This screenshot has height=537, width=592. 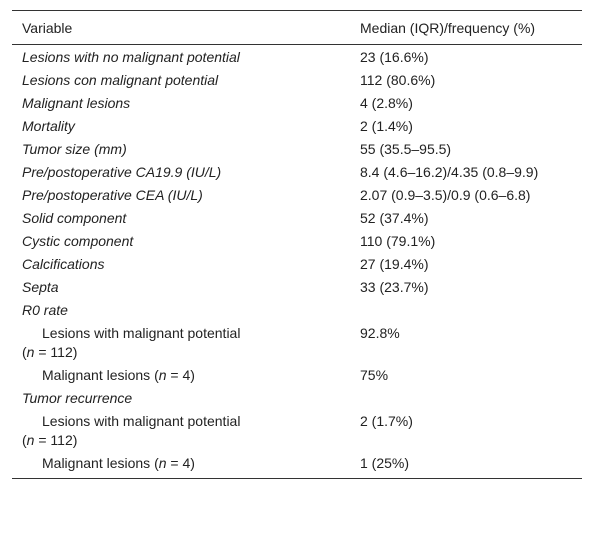 What do you see at coordinates (398, 80) in the screenshot?
I see `value-cell: 112 (80.6%)` at bounding box center [398, 80].